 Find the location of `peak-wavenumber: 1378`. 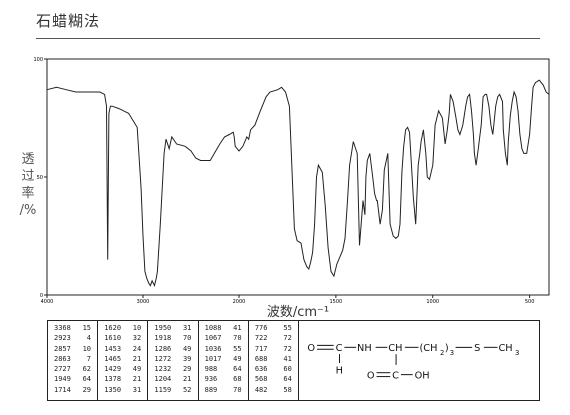

peak-wavenumber: 1378 is located at coordinates (113, 379).